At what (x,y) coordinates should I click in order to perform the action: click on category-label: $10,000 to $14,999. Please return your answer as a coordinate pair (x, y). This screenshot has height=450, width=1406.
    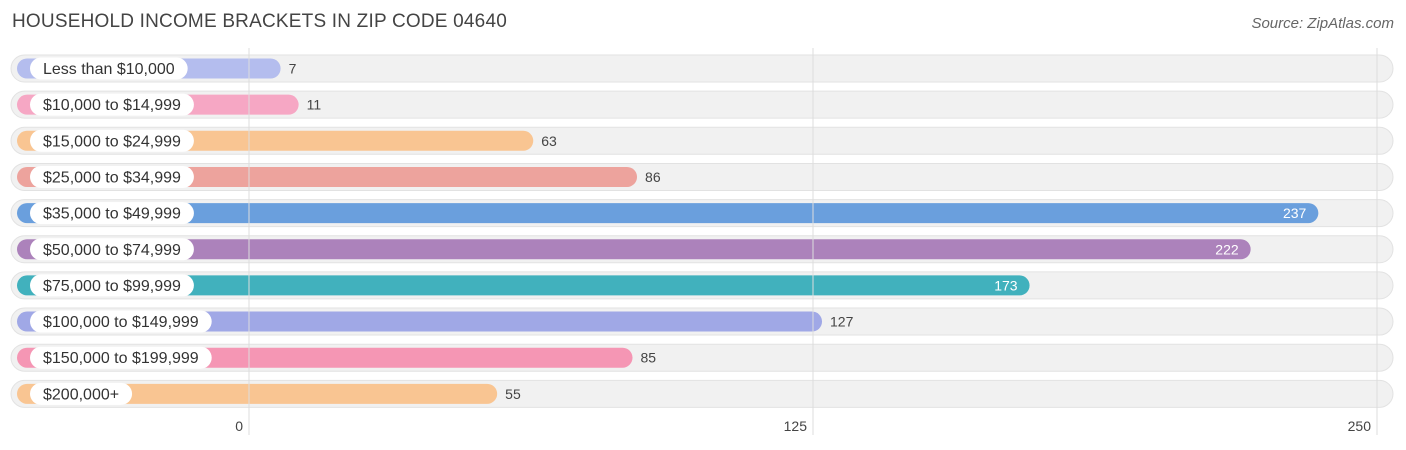
    Looking at the image, I should click on (112, 105).